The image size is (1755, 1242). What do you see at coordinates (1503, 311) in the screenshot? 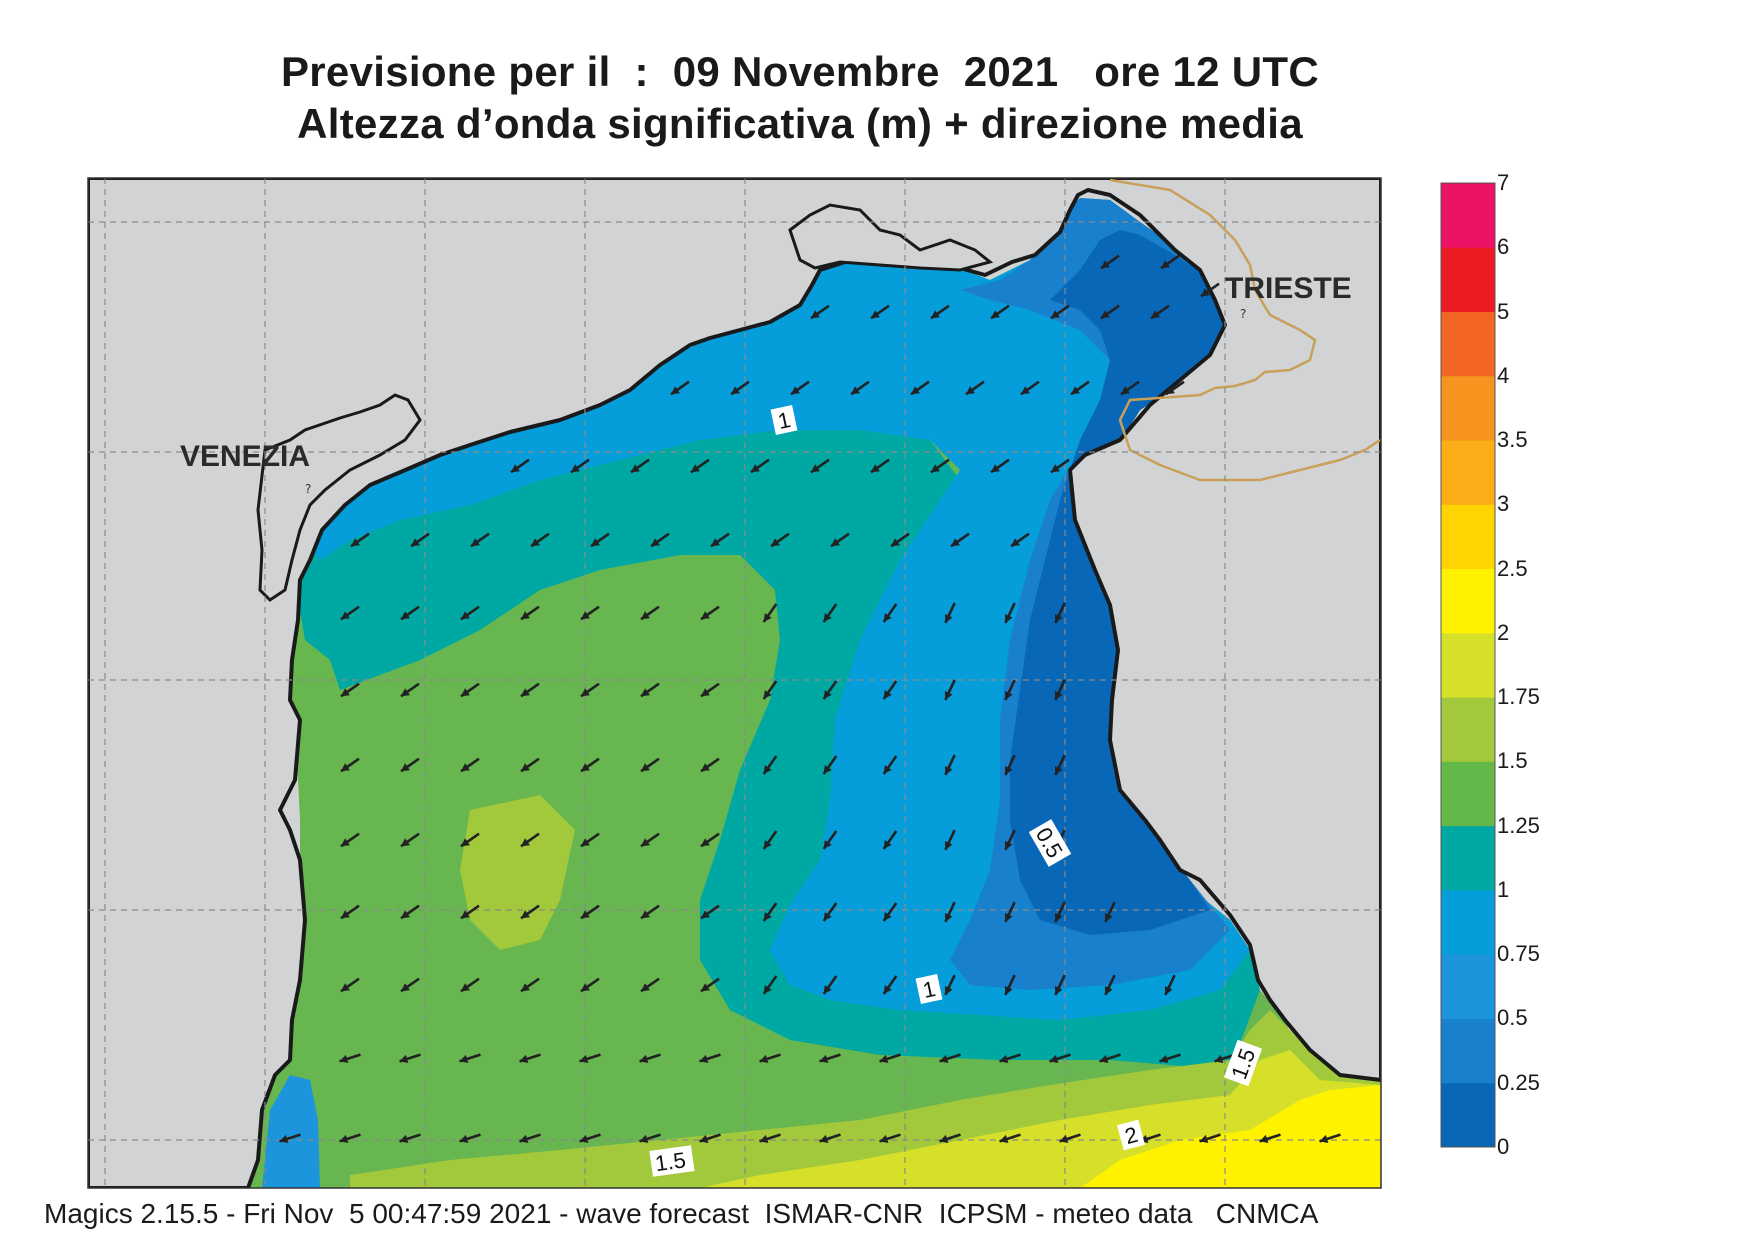
I see `colorbar-label: 5` at bounding box center [1503, 311].